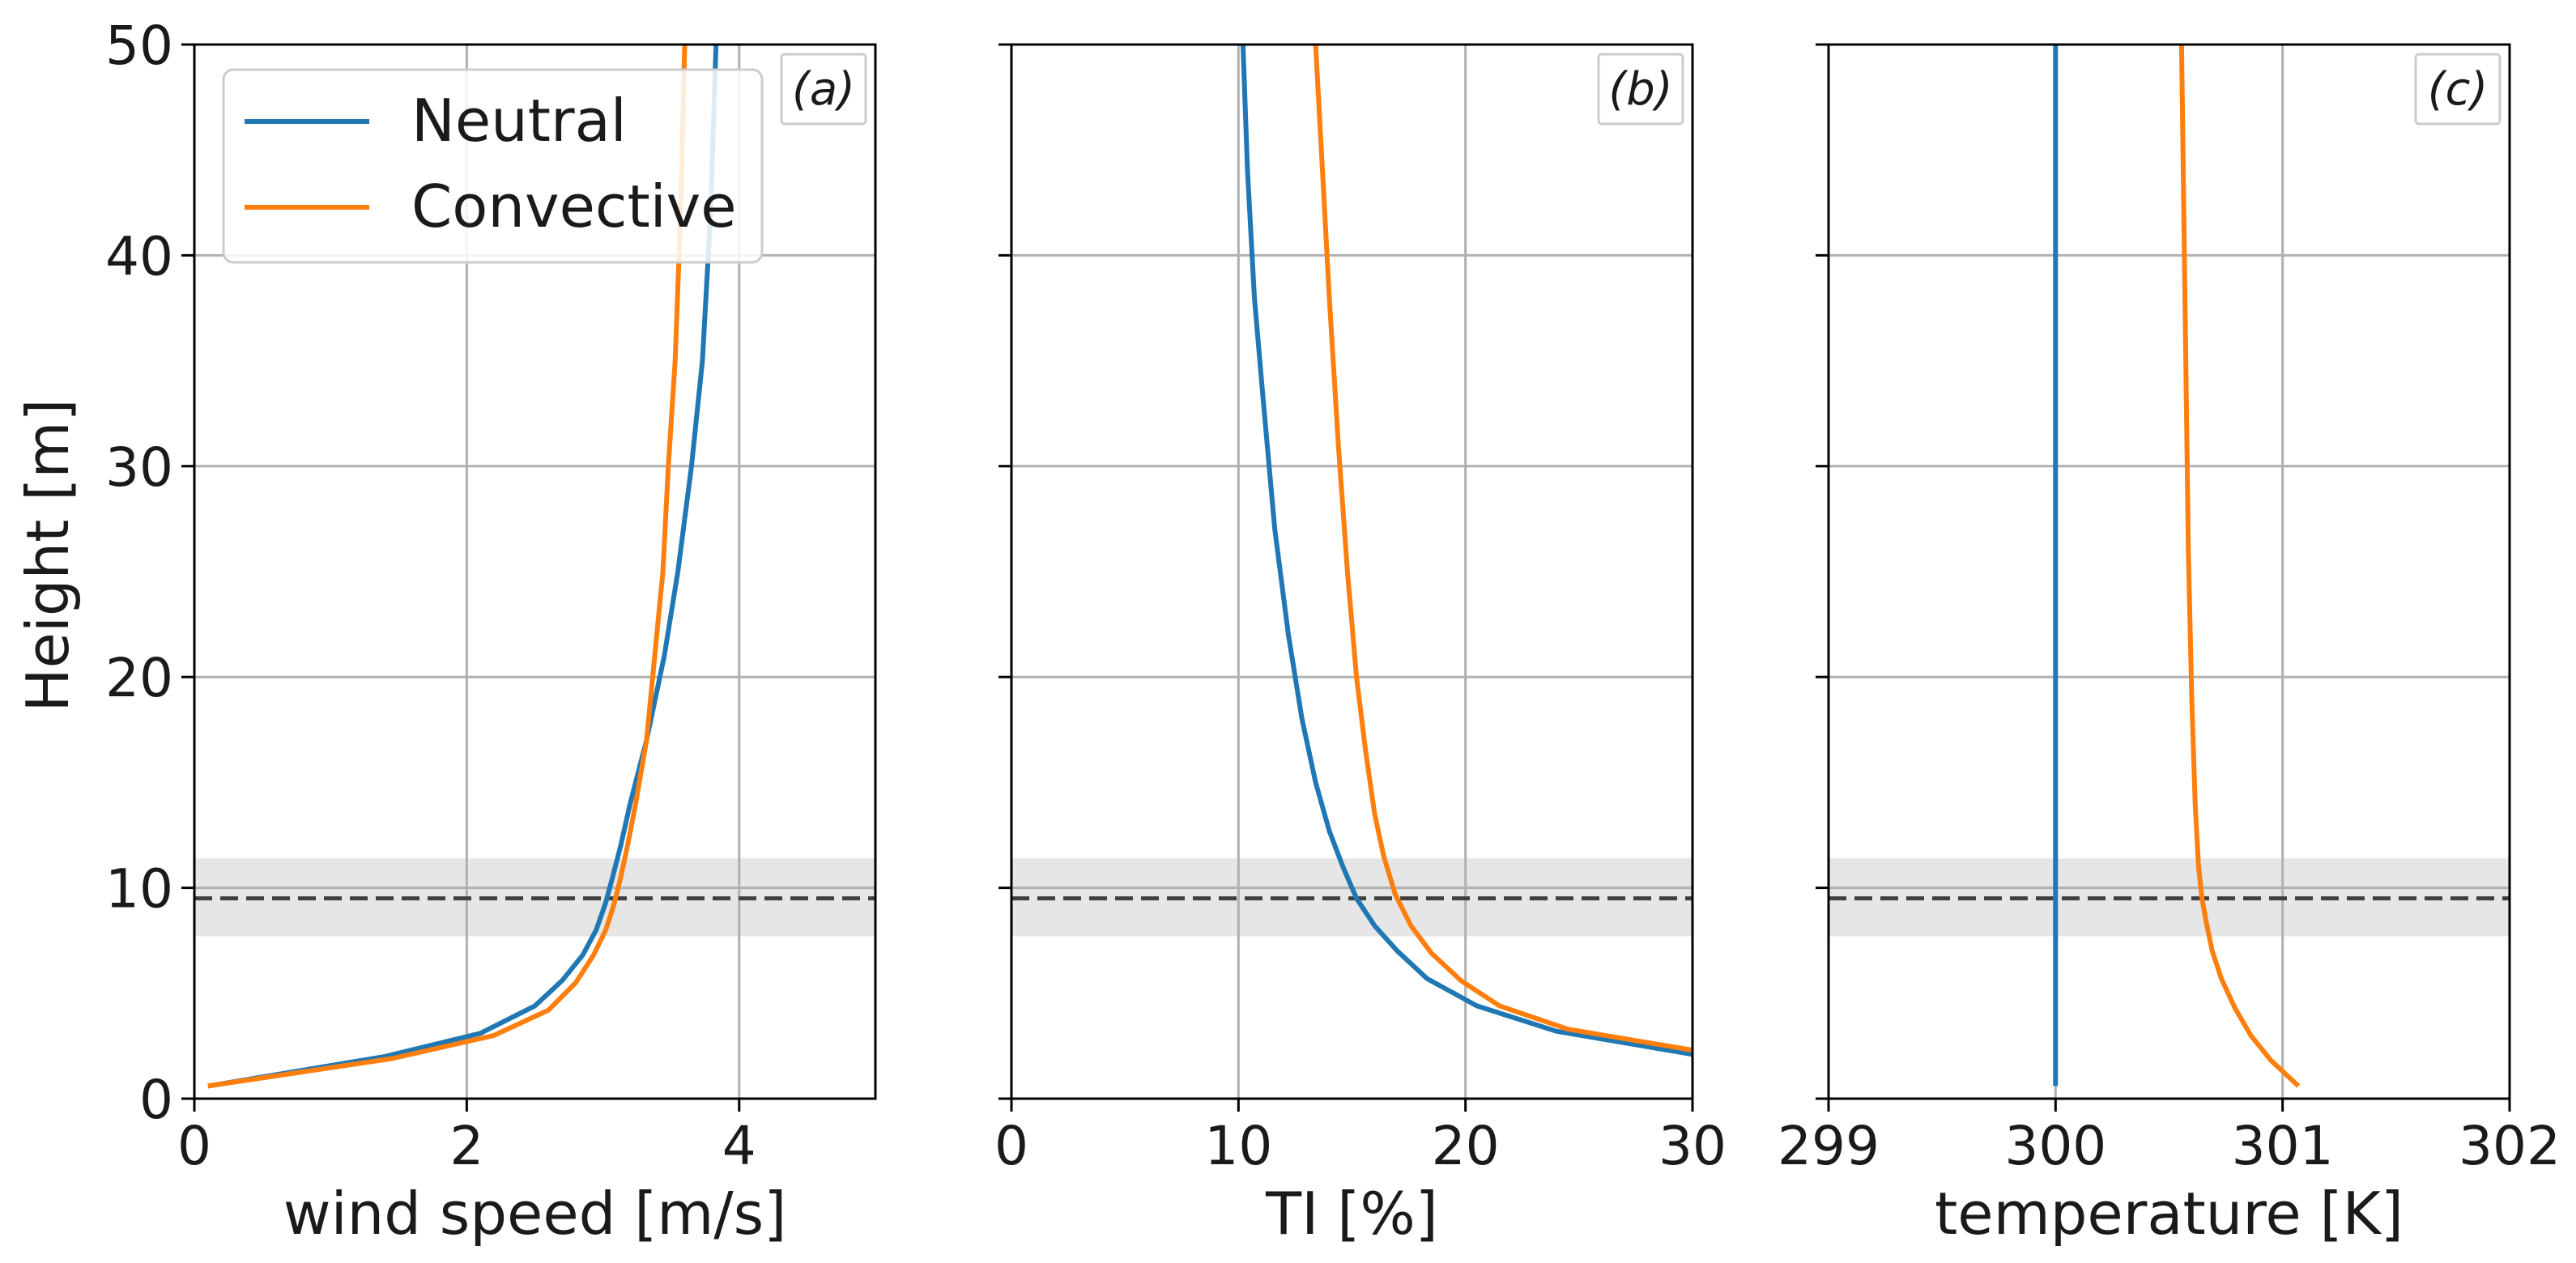  I want to click on y-tick-label: 10, so click(139, 889).